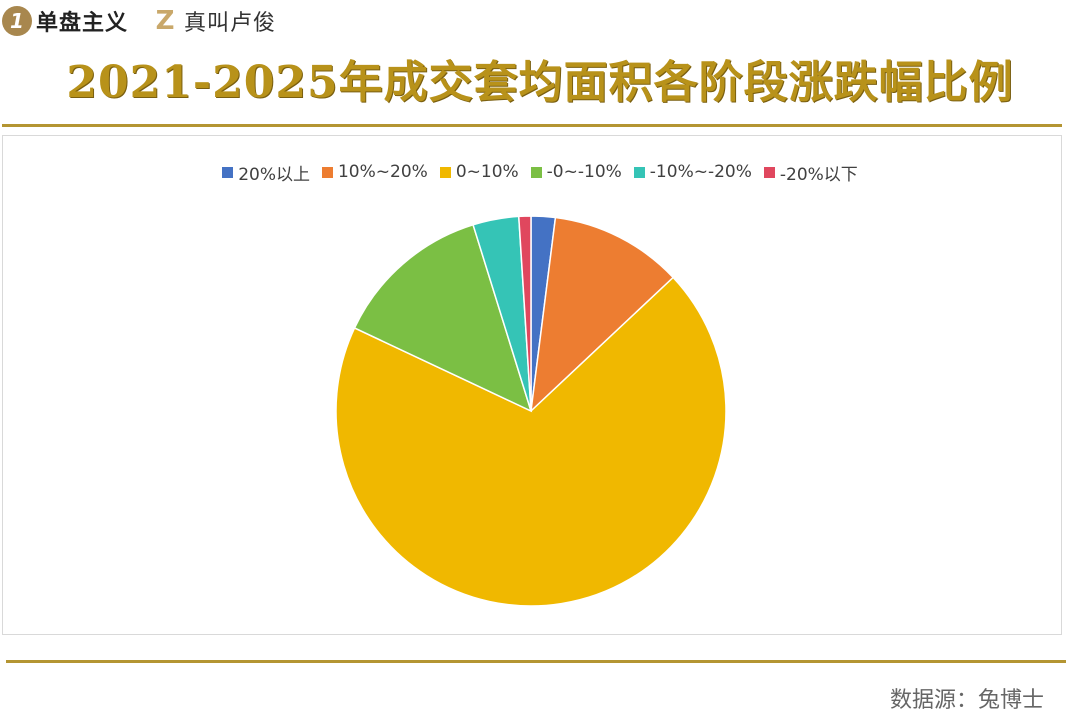 This screenshot has width=1080, height=722. I want to click on legend-item: -10%~-20%, so click(692, 172).